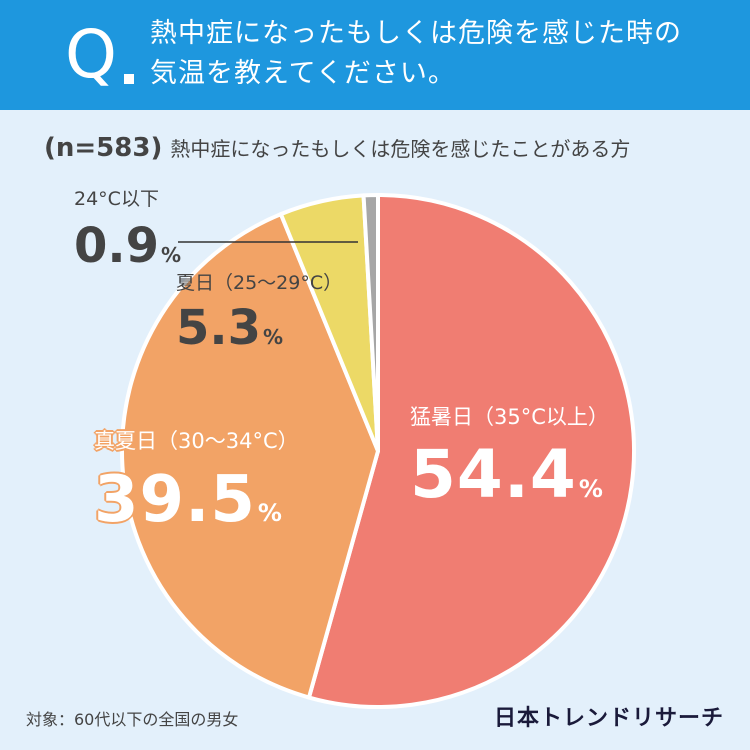 This screenshot has width=750, height=750. Describe the element at coordinates (188, 500) in the screenshot. I see `slice-value-30-34c: 39.5%` at that location.